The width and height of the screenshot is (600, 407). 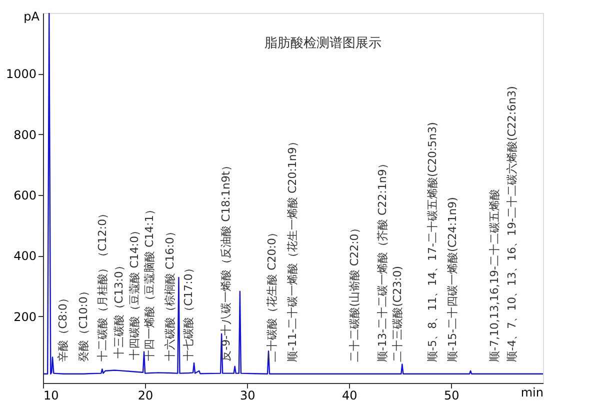 What do you see at coordinates (495, 275) in the screenshot?
I see `annotation: 顺-7,10,13,16,19-二十二碳五烯酸` at bounding box center [495, 275].